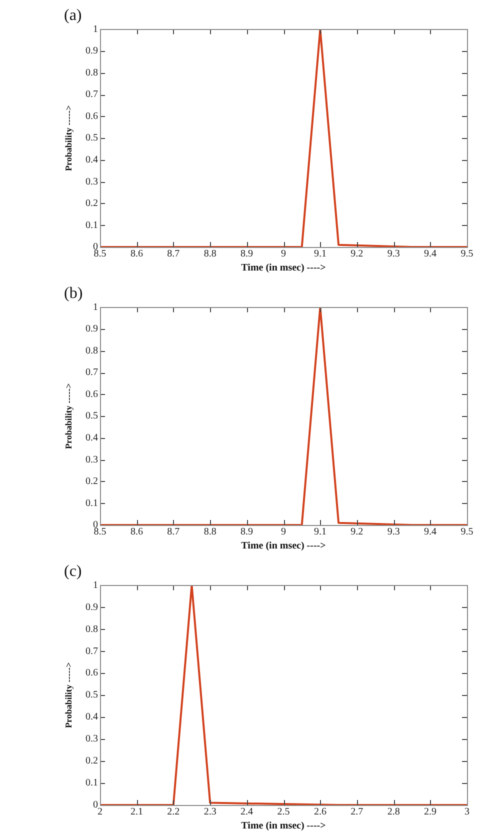  What do you see at coordinates (95, 805) in the screenshot?
I see `y-tick-label: 0` at bounding box center [95, 805].